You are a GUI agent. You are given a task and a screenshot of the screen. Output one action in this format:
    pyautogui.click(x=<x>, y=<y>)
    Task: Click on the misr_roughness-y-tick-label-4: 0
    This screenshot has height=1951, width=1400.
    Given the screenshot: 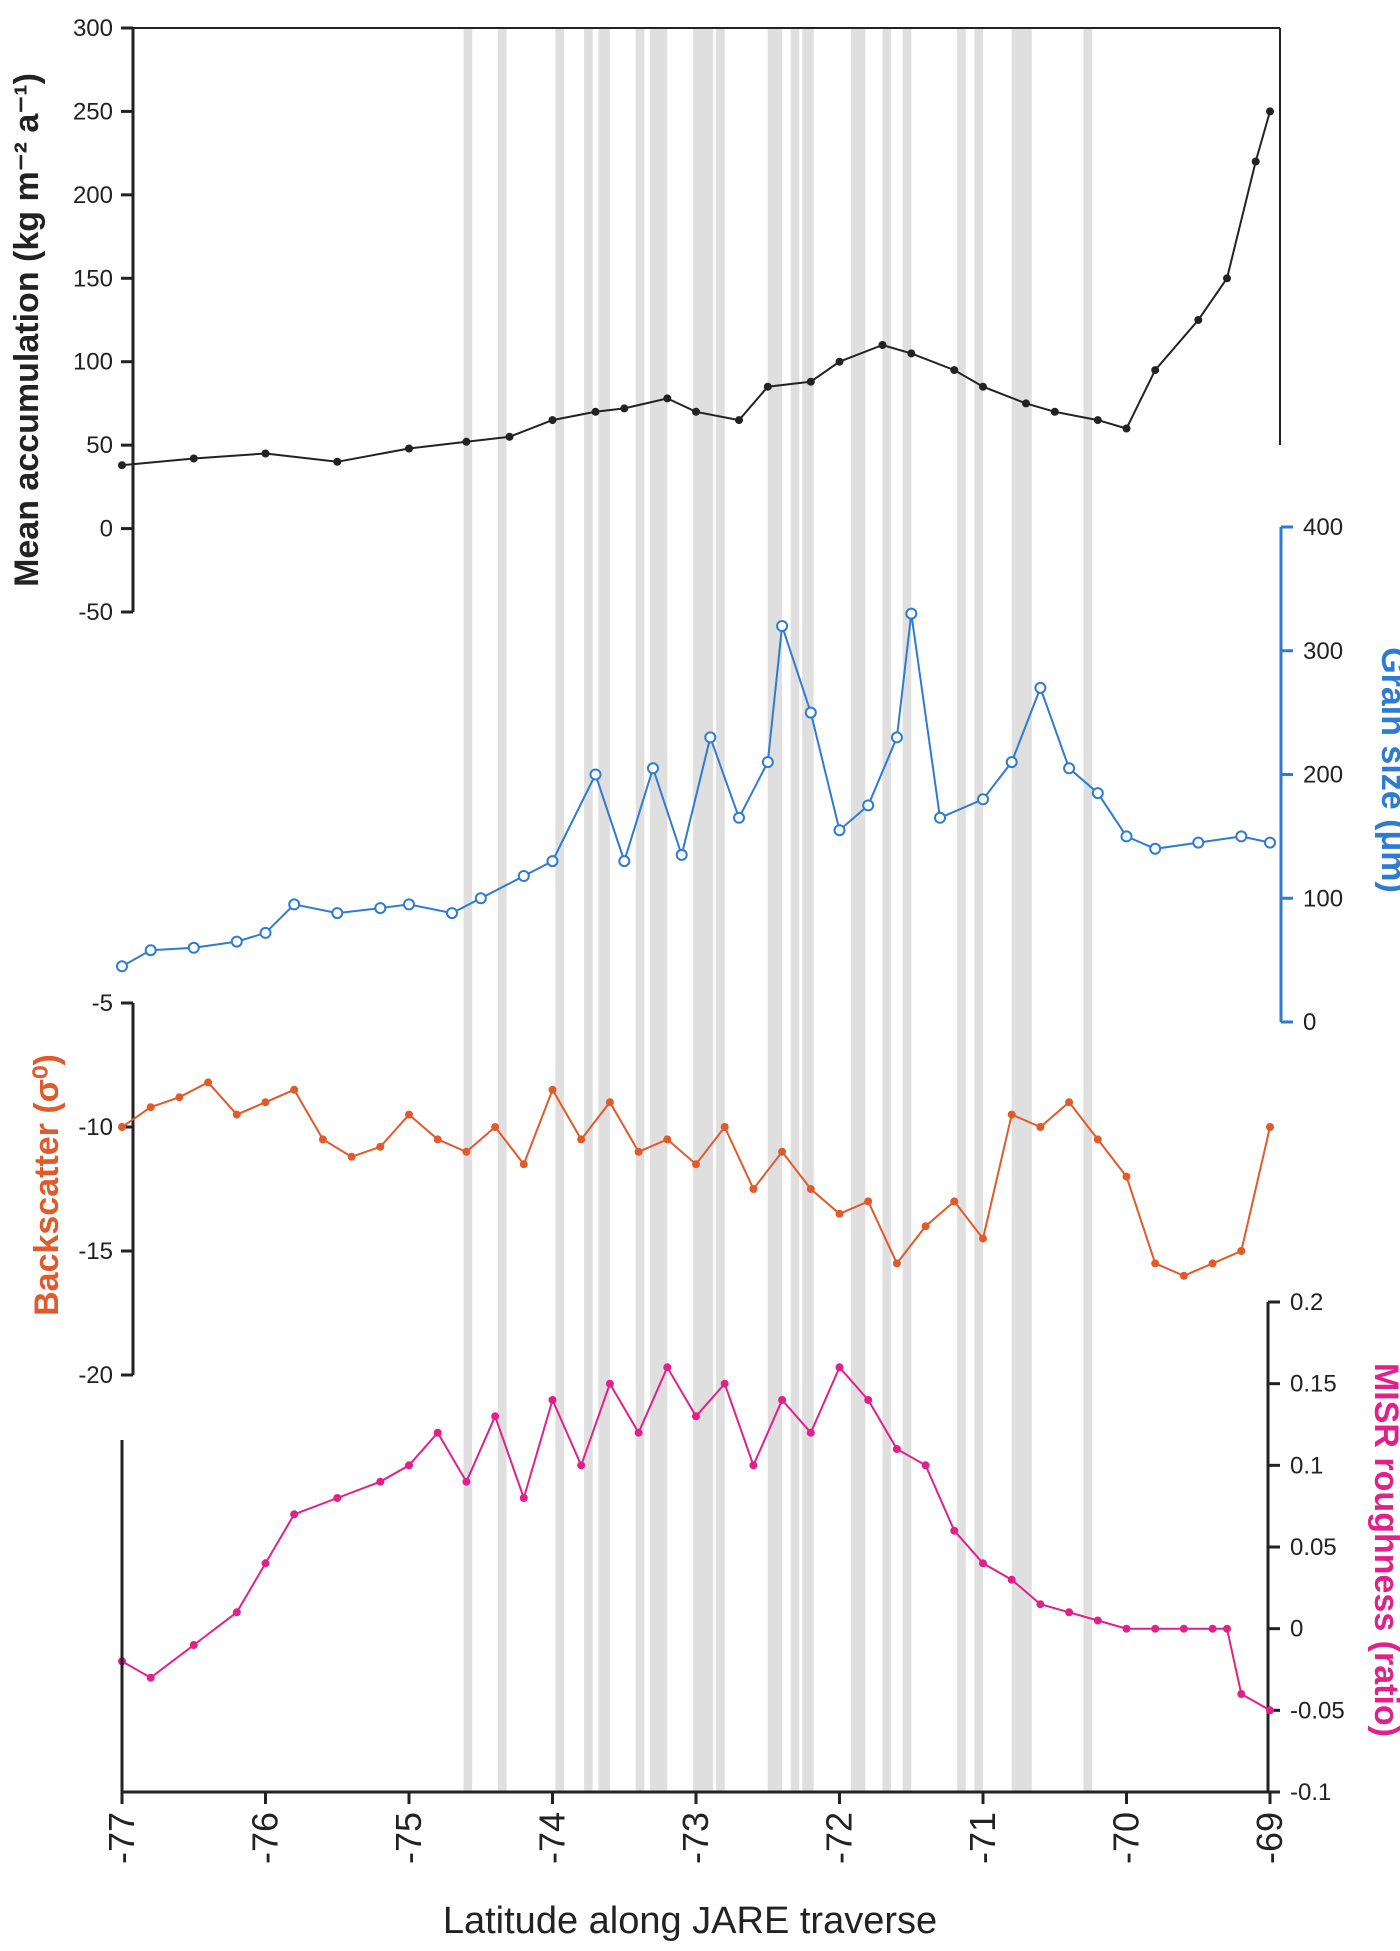 What is the action you would take?
    pyautogui.click(x=1296, y=1629)
    